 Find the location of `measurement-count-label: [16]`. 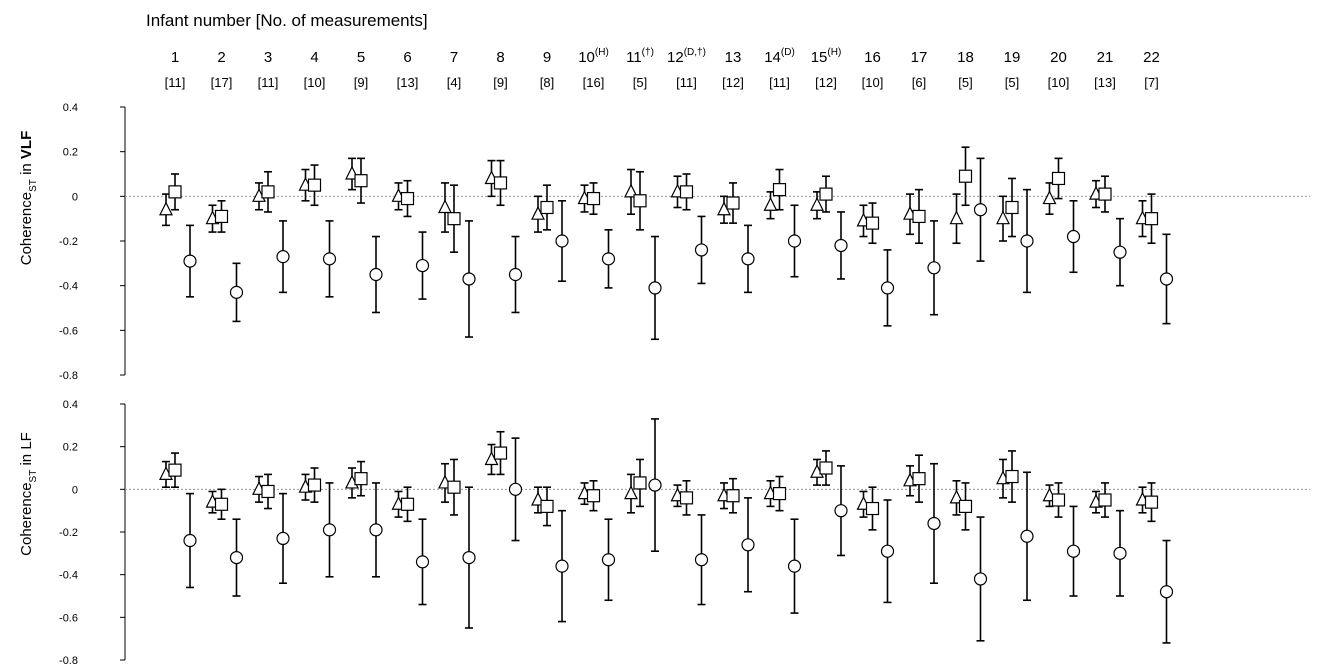

measurement-count-label: [16] is located at coordinates (594, 82).